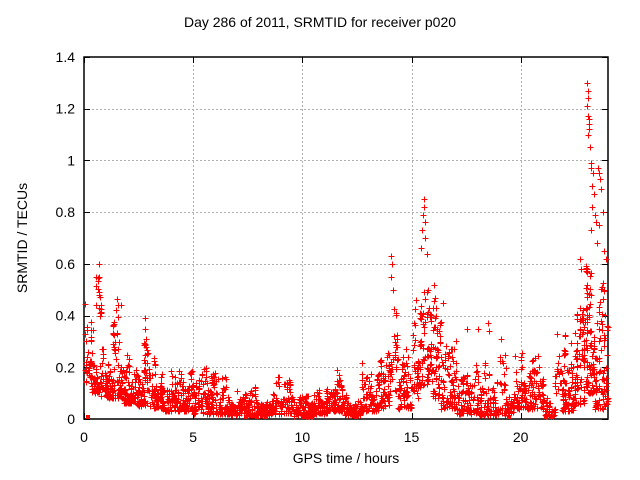 This screenshot has width=640, height=480. Describe the element at coordinates (66, 264) in the screenshot. I see `y-tick-label: 0.6` at that location.